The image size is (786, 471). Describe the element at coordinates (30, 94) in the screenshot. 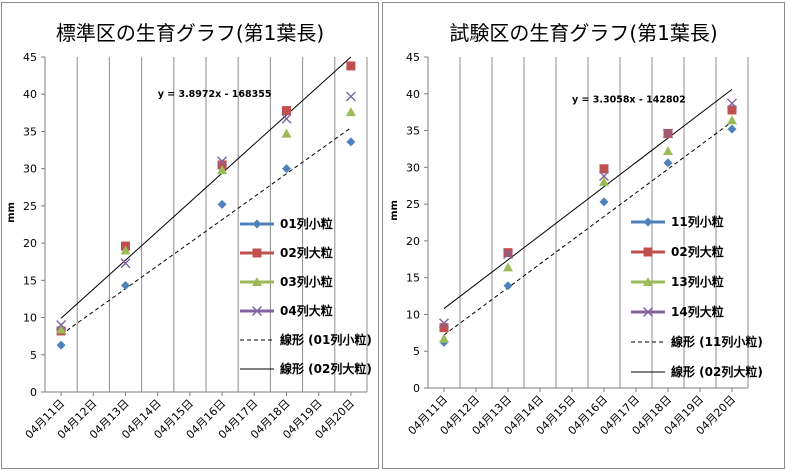

I see `y-tick-label: 40` at that location.